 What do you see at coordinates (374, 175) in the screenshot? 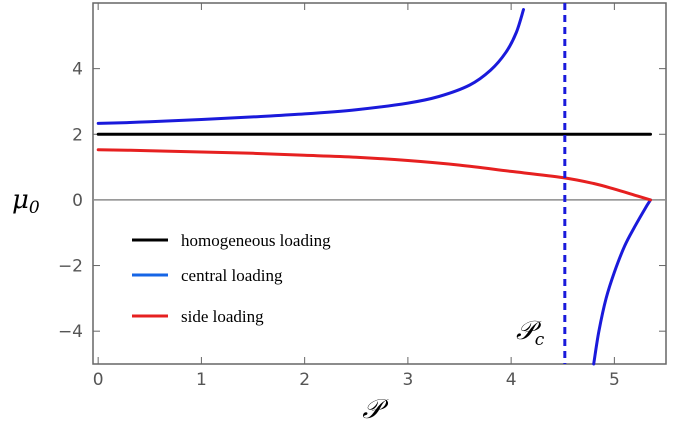
I see `series-line-side-loading` at bounding box center [374, 175].